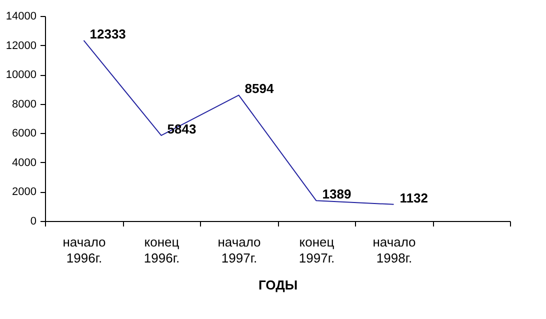 The image size is (546, 319). What do you see at coordinates (21, 75) in the screenshot?
I see `y-tick-label: 10000` at bounding box center [21, 75].